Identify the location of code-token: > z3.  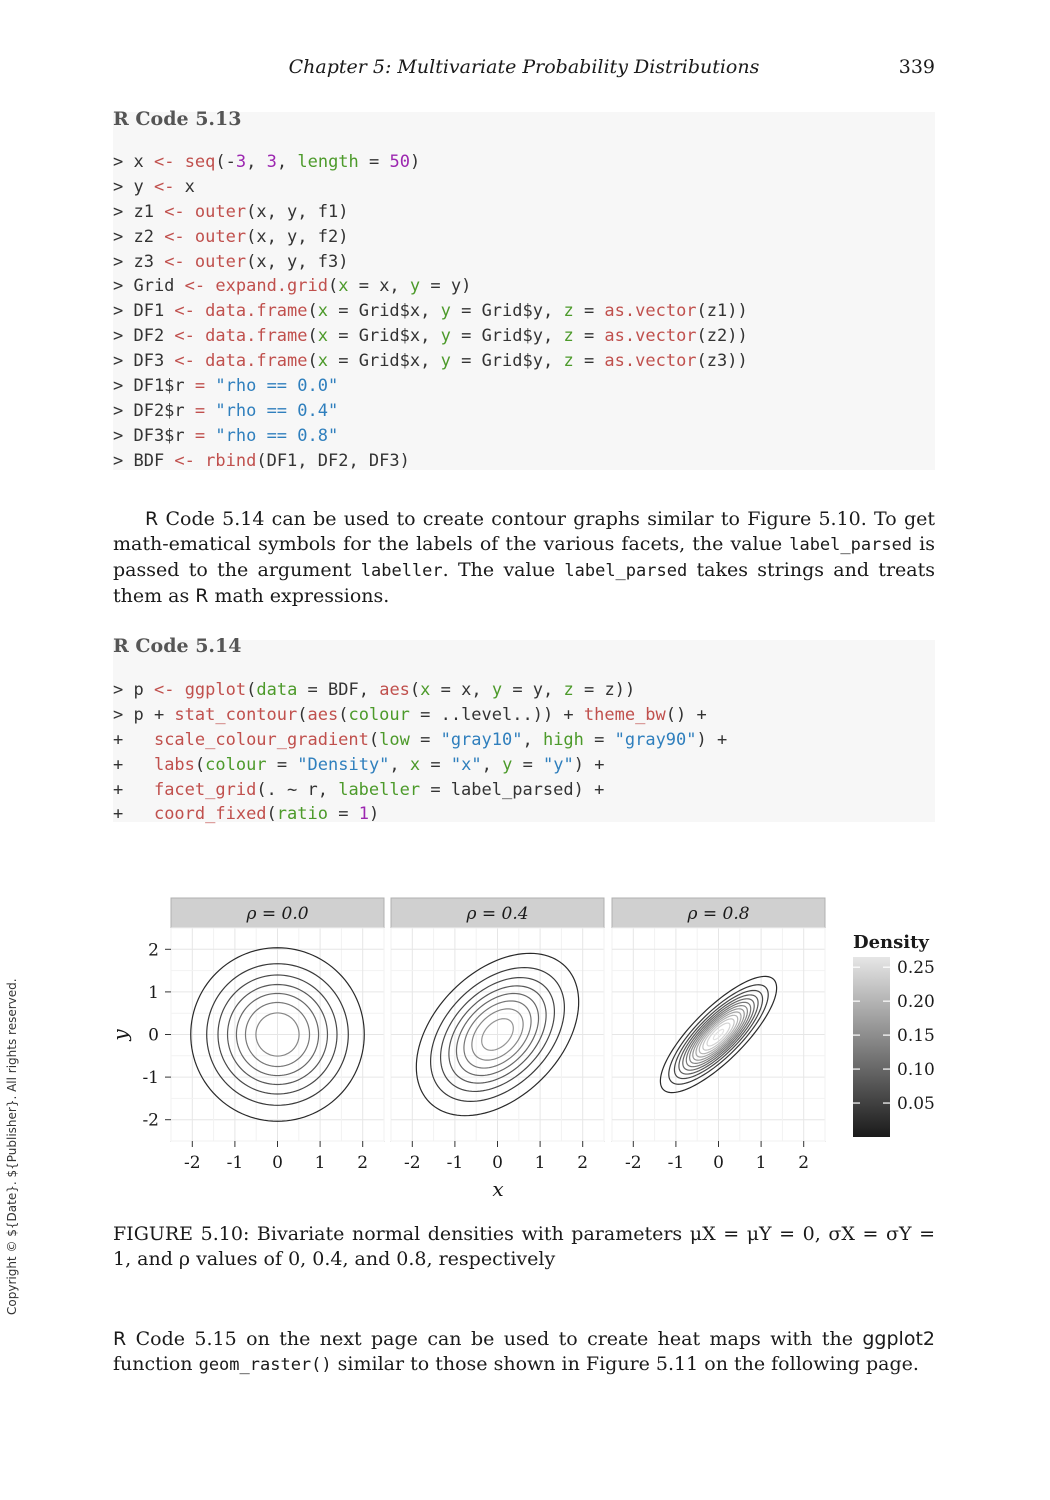
(139, 261).